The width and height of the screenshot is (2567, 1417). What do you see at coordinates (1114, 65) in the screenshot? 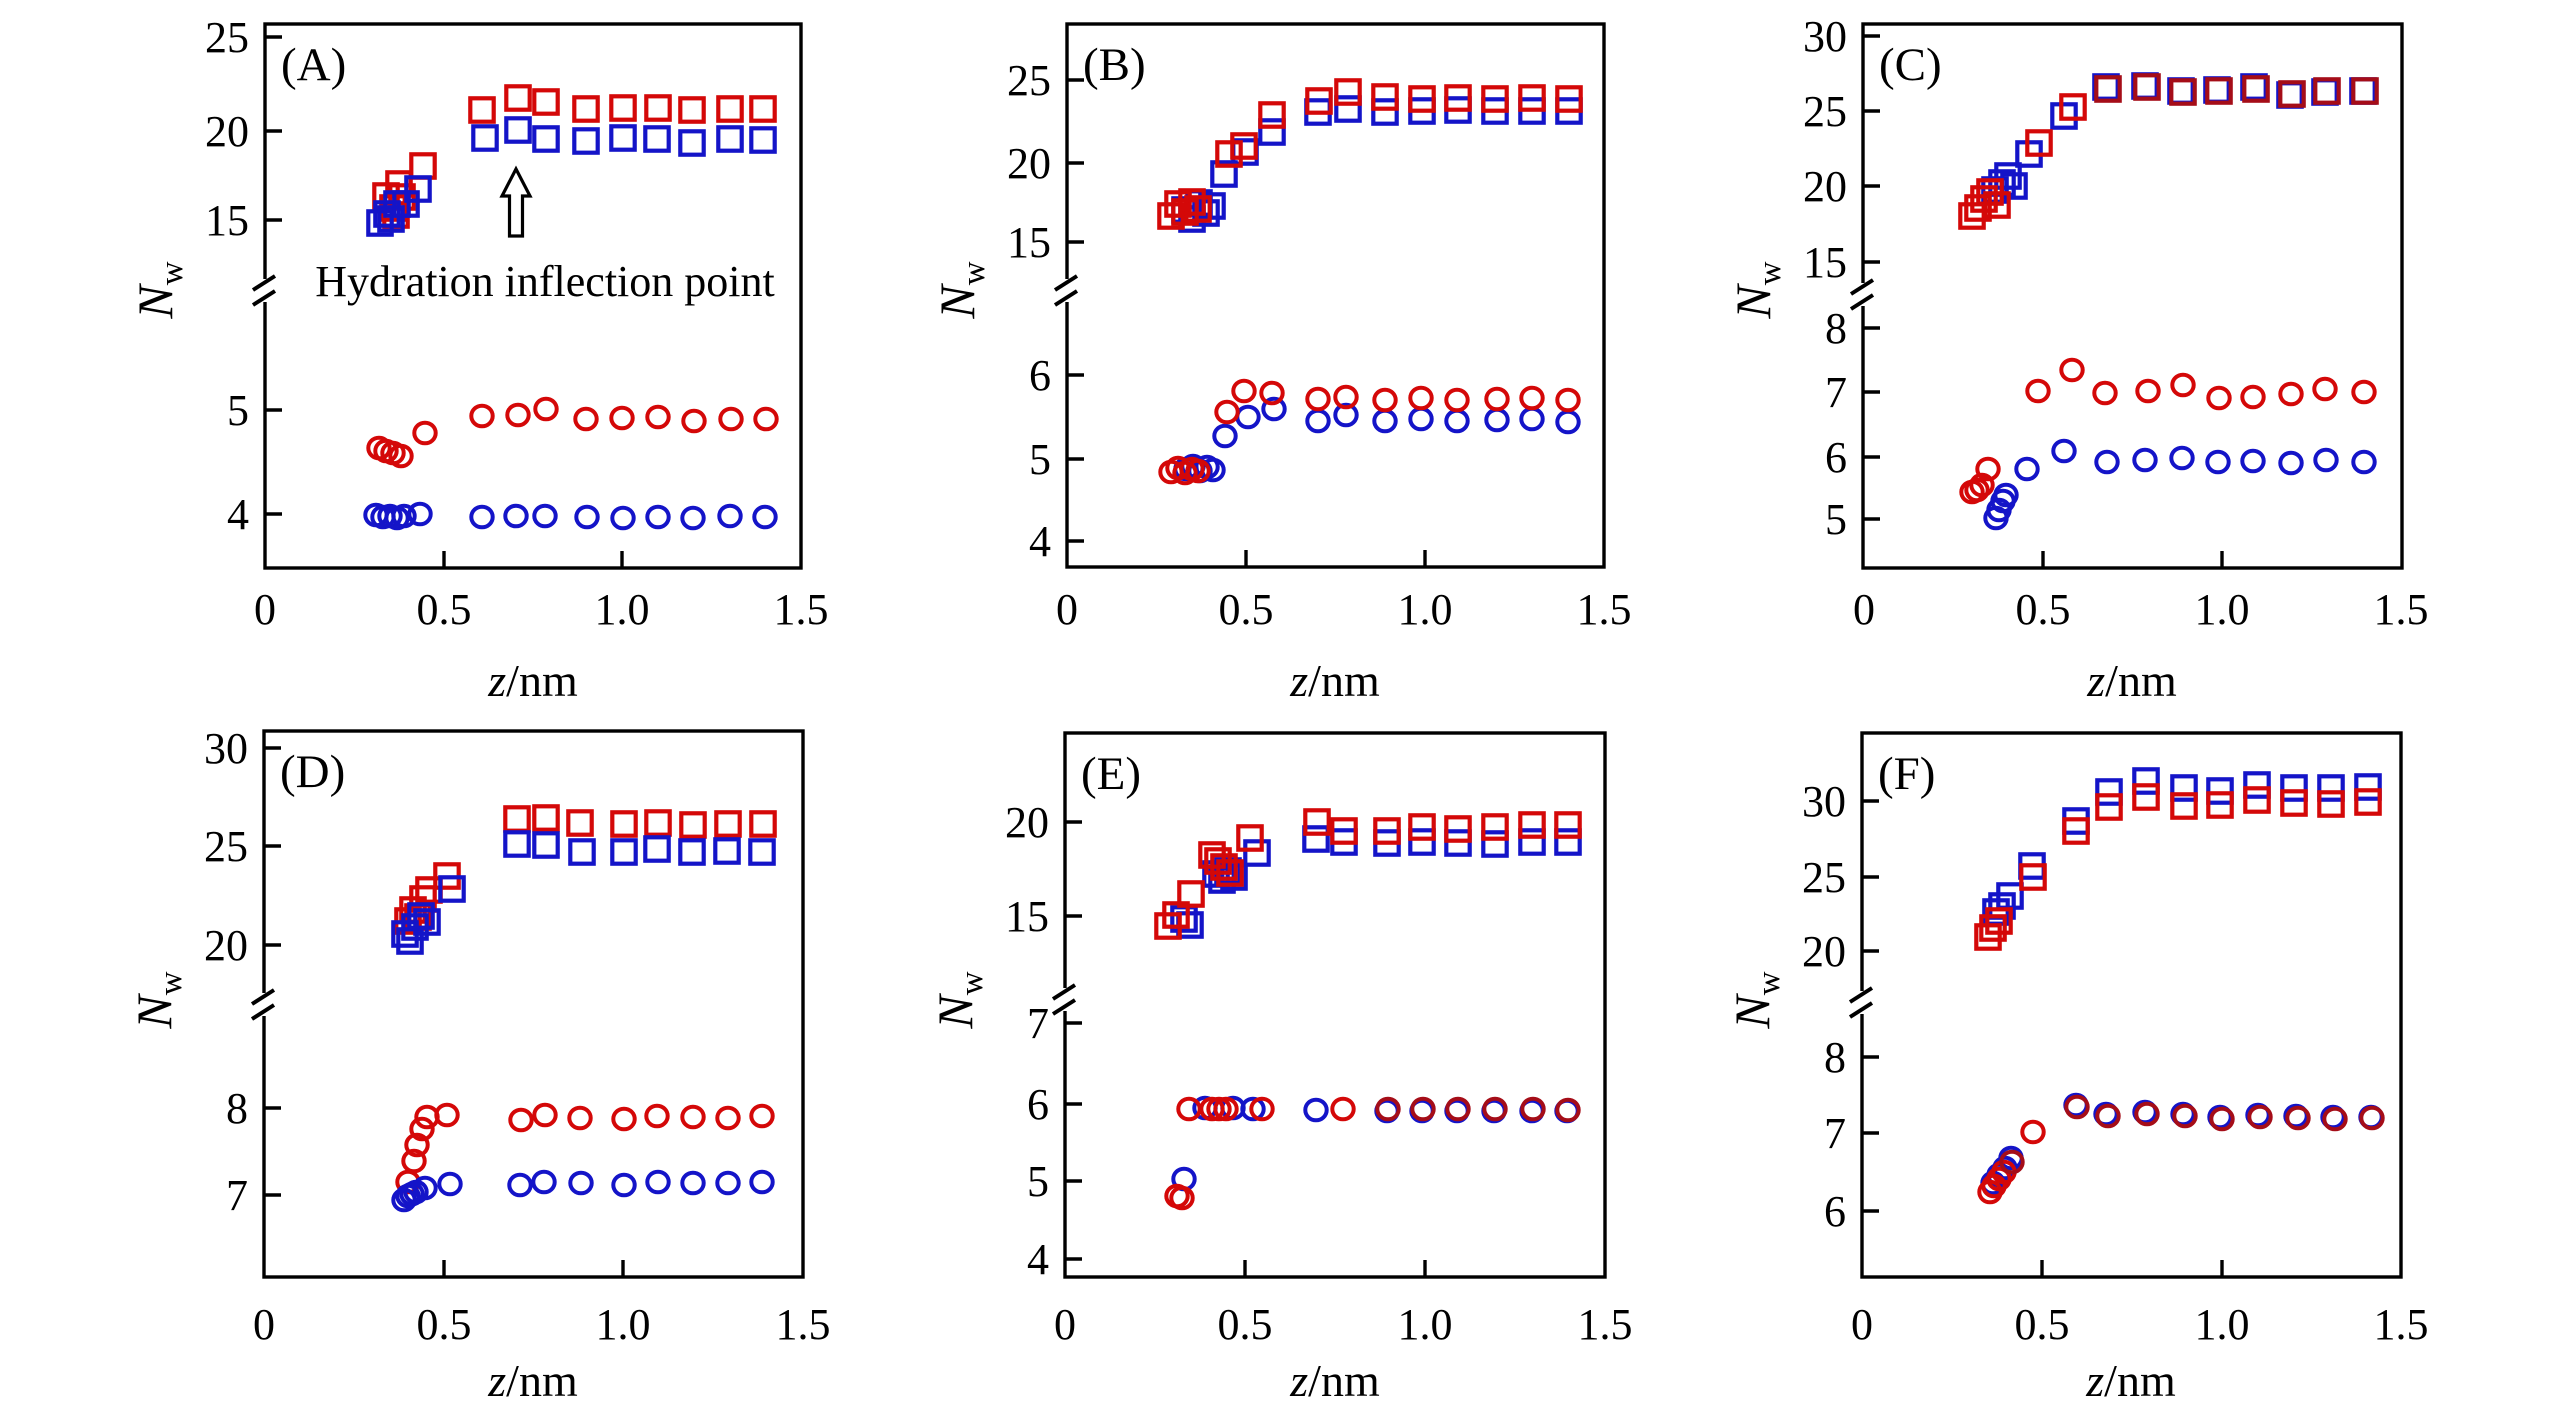
I see `svg-text: (B)` at bounding box center [1114, 65].